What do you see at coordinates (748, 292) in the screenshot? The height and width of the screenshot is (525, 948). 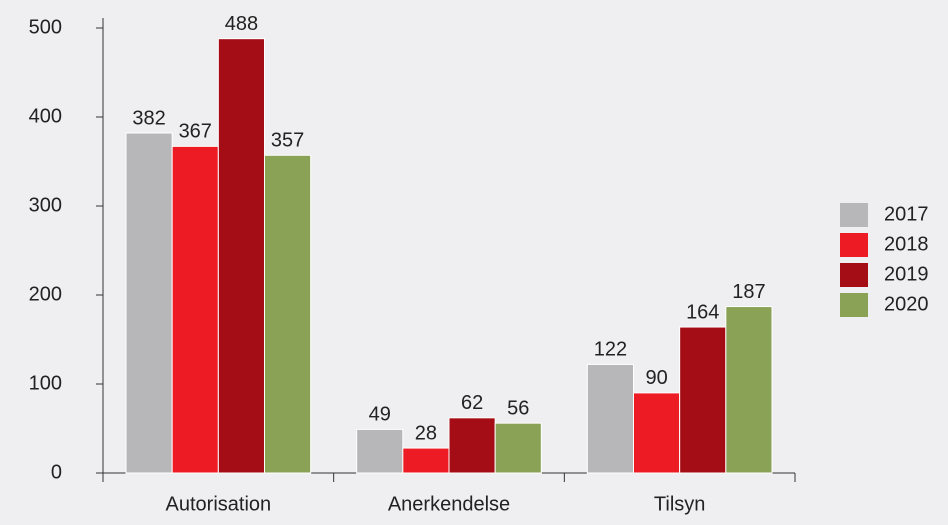 I see `value-label: 187` at bounding box center [748, 292].